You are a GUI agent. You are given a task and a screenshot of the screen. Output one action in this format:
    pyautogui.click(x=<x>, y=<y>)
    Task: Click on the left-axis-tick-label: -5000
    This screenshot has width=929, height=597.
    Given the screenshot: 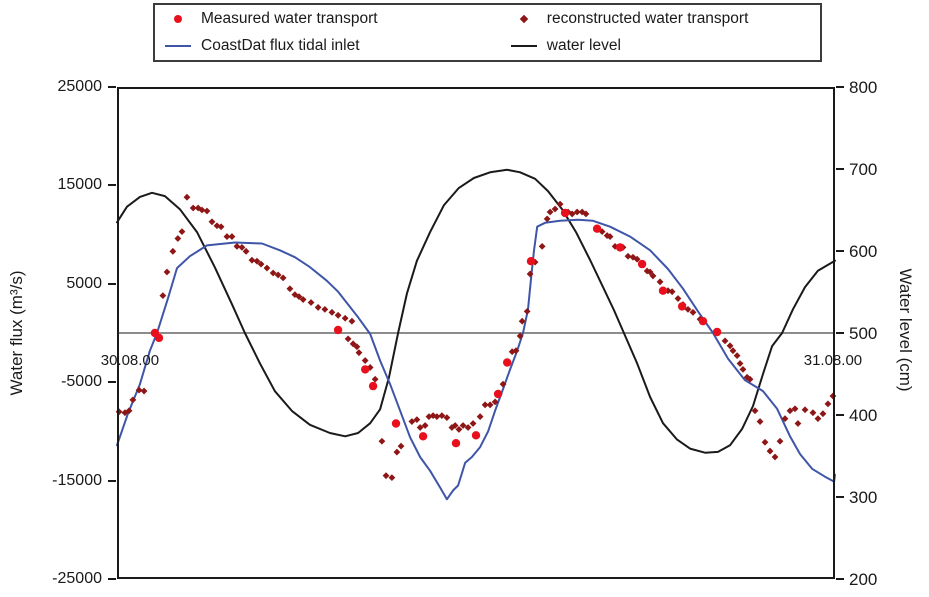 What is the action you would take?
    pyautogui.click(x=81, y=382)
    